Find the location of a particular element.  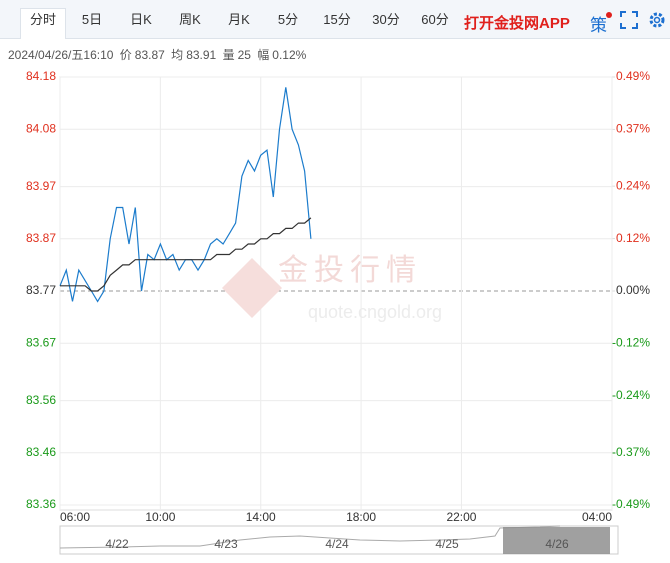

price: 83.87 is located at coordinates (149, 55).